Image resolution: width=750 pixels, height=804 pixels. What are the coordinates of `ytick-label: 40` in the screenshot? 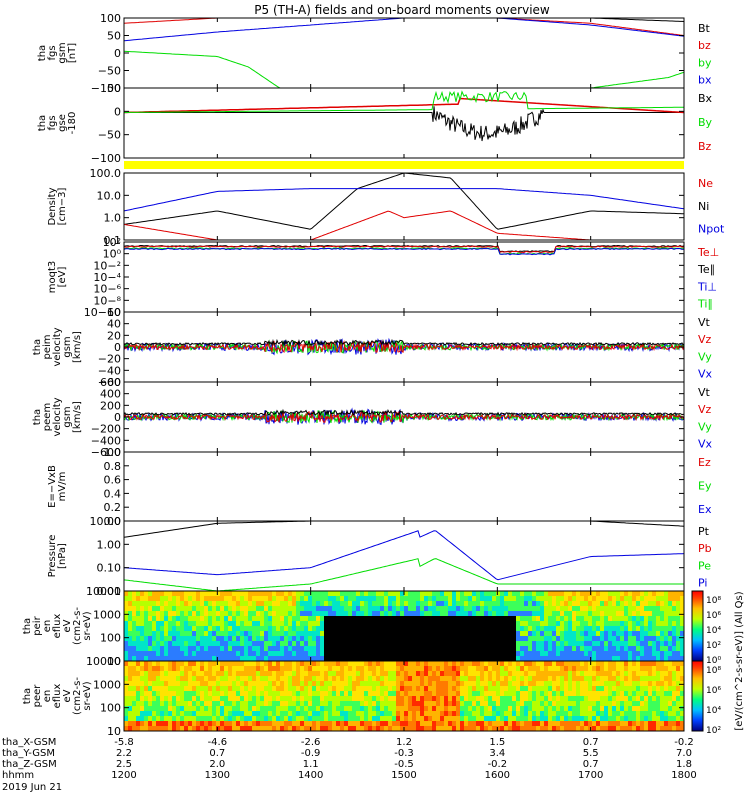 It's located at (114, 324).